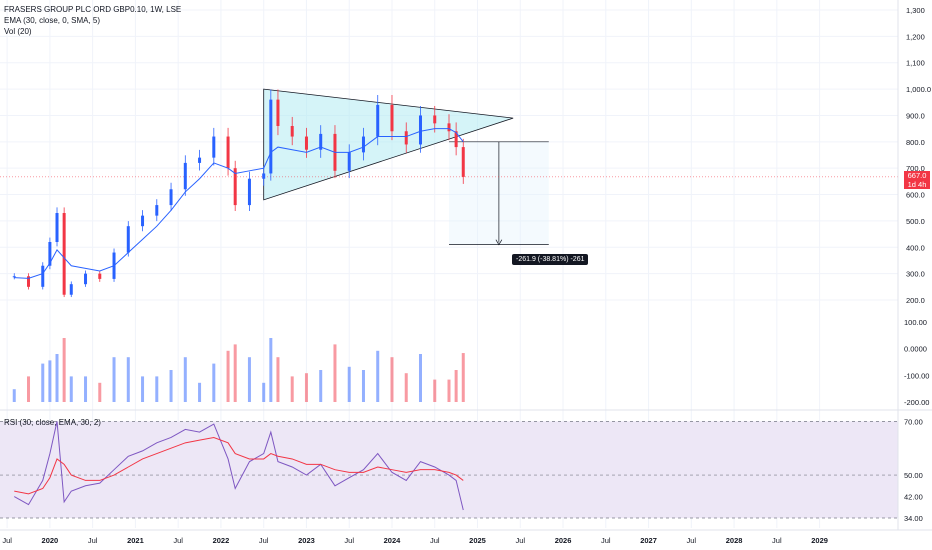 The width and height of the screenshot is (932, 550). Describe the element at coordinates (913, 497) in the screenshot. I see `rsi-tick-label: 42.00` at that location.